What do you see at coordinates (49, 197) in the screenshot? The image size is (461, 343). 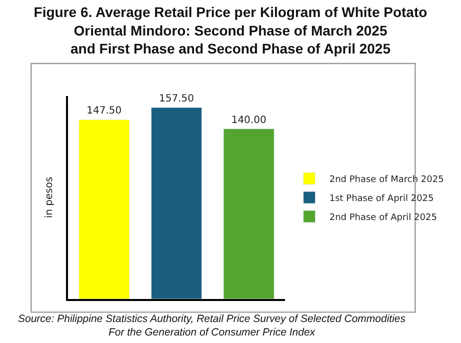 I see `y-axis-title: in pesos` at bounding box center [49, 197].